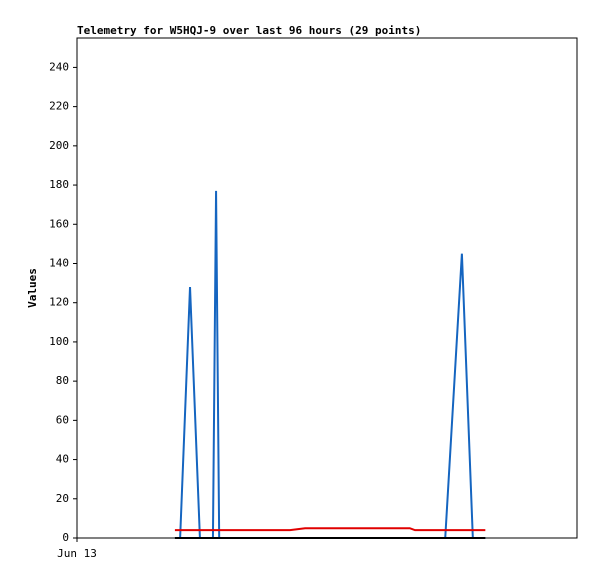  I want to click on y-tick-label: 60, so click(62, 419).